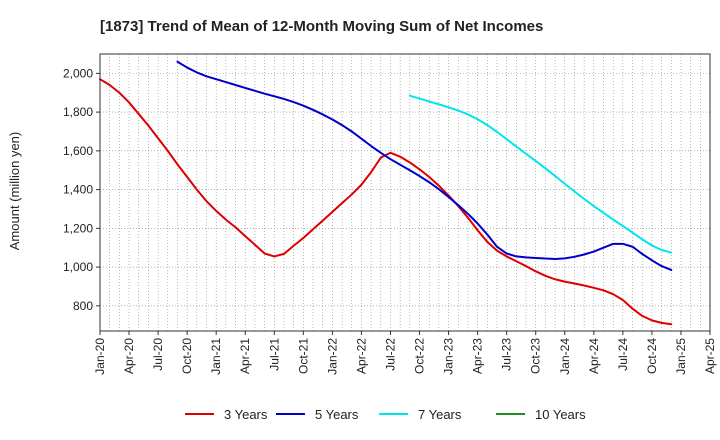  What do you see at coordinates (100, 356) in the screenshot?
I see `x-tick-label: Jan-20` at bounding box center [100, 356].